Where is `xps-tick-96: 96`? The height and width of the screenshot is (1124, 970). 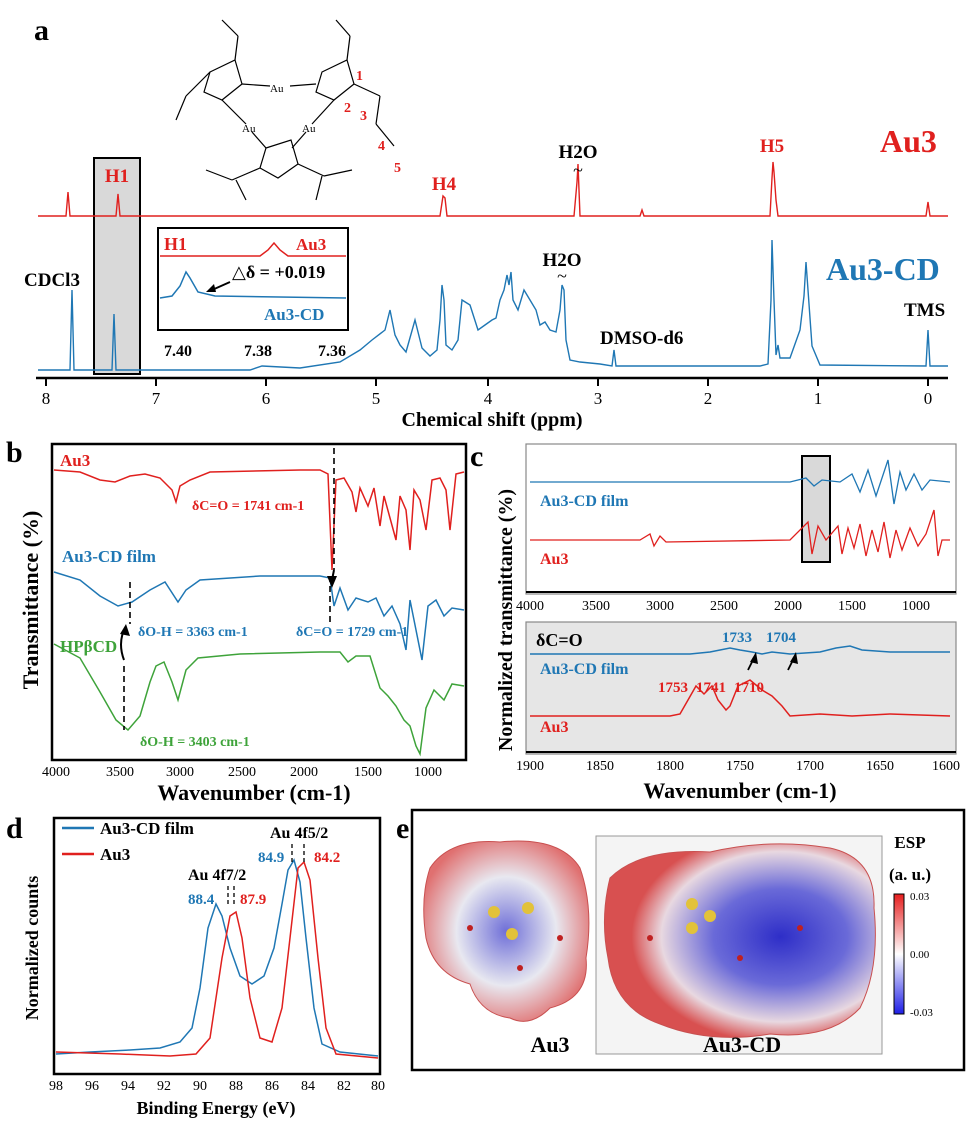 xps-tick-96: 96 is located at coordinates (92, 1086).